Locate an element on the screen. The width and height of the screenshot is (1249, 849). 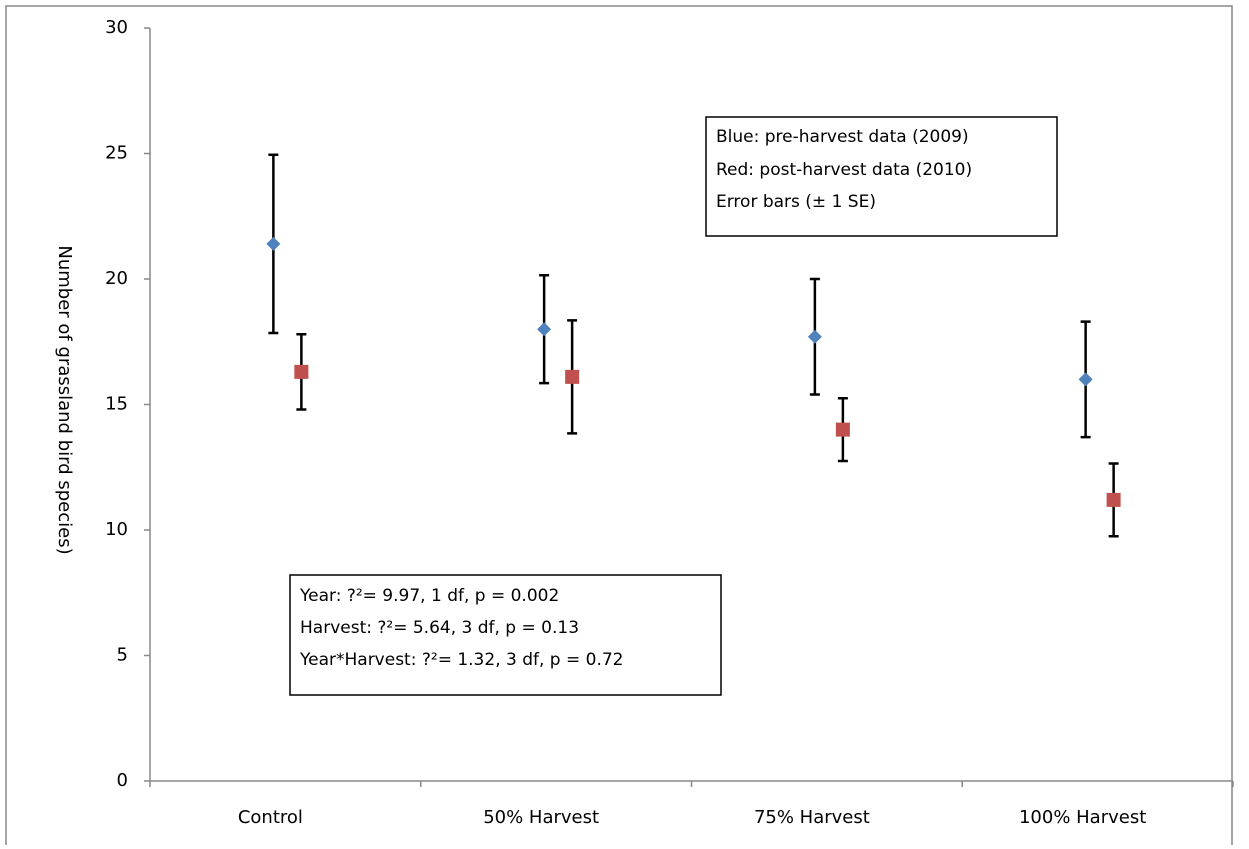
legend-box is located at coordinates (881, 176).